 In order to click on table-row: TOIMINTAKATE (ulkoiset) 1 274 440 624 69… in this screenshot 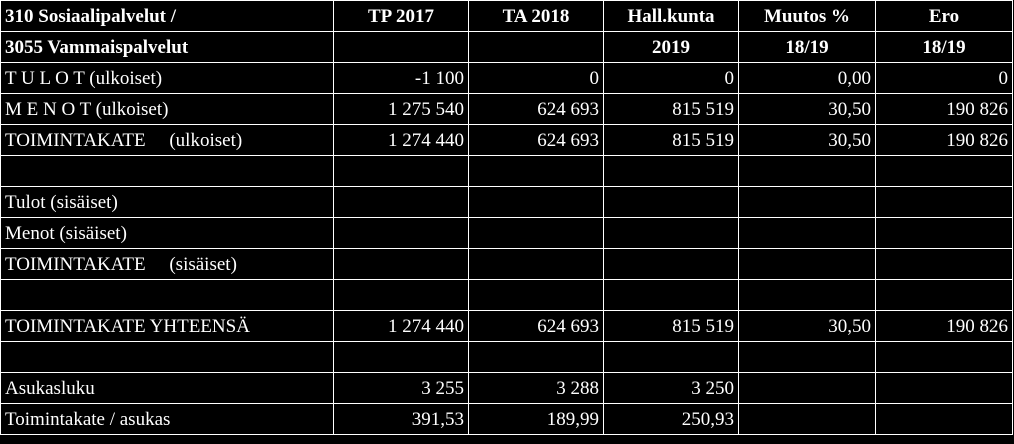, I will do `click(506, 140)`.